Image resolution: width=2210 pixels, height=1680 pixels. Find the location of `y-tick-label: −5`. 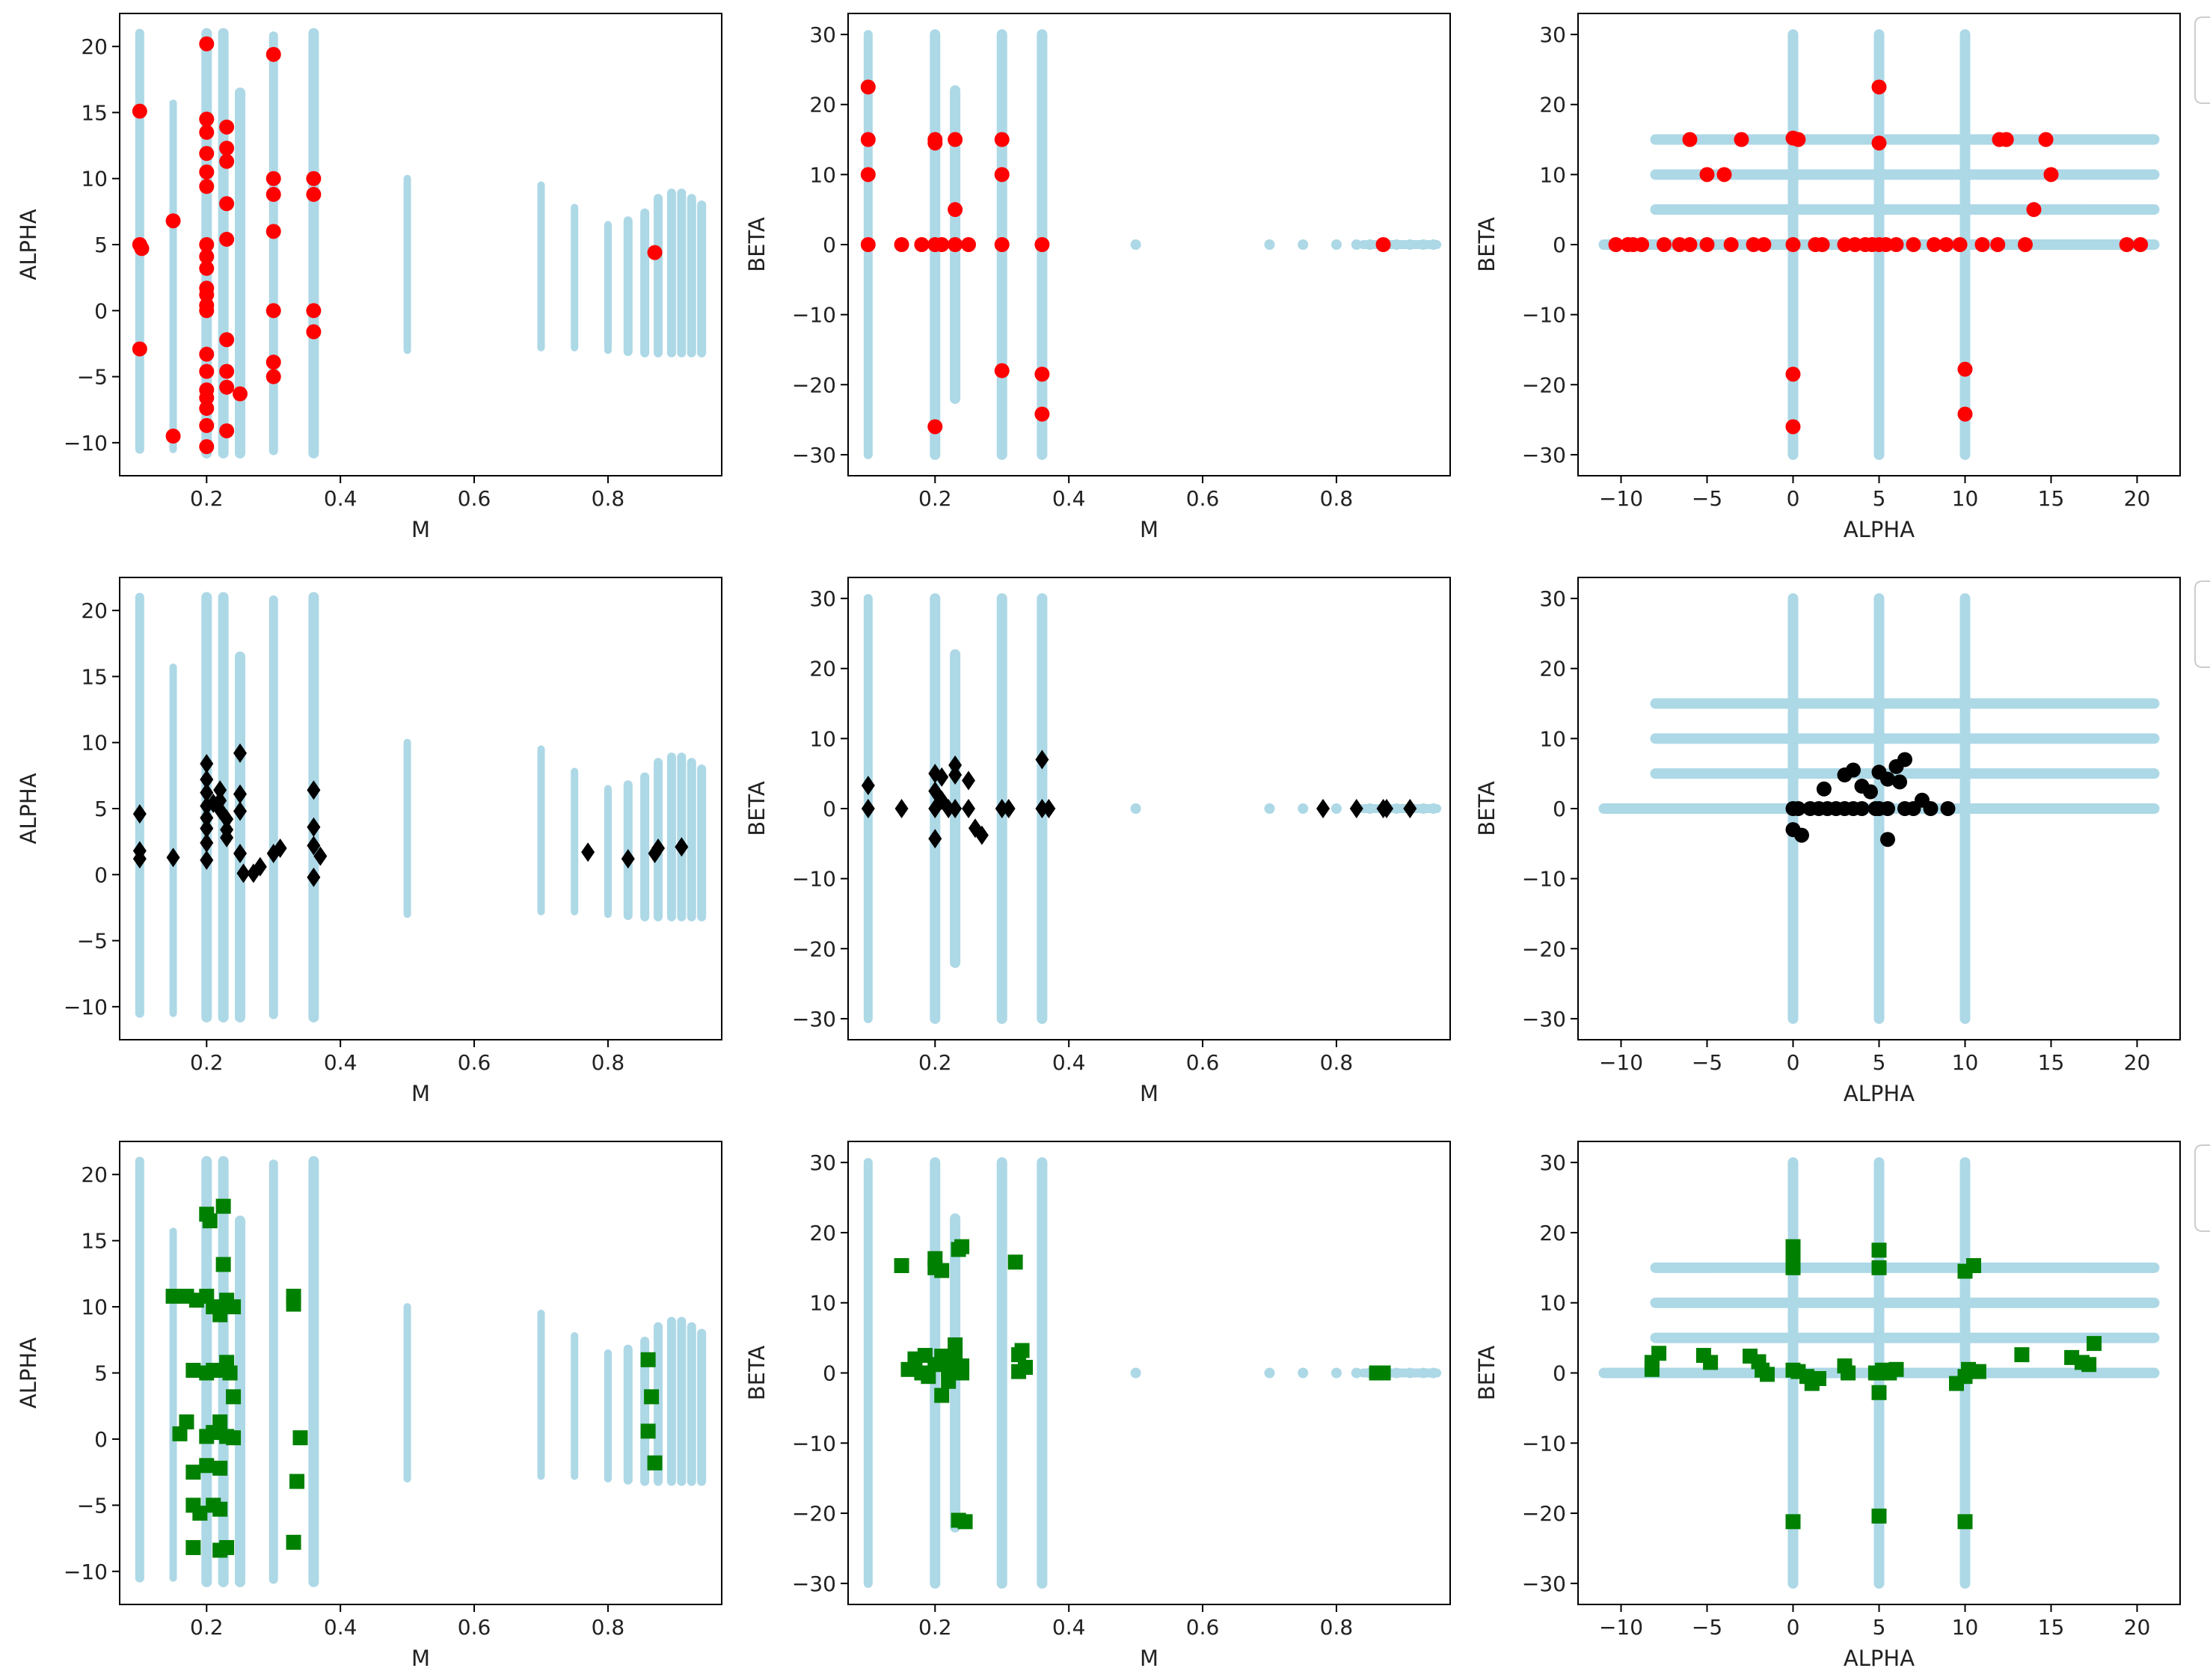

y-tick-label: −5 is located at coordinates (92, 941).